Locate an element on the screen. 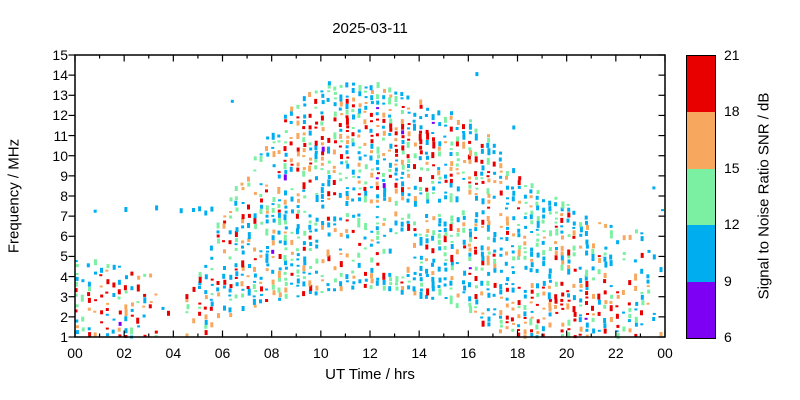 This screenshot has width=800, height=400. x-tick-label: 14 is located at coordinates (419, 353).